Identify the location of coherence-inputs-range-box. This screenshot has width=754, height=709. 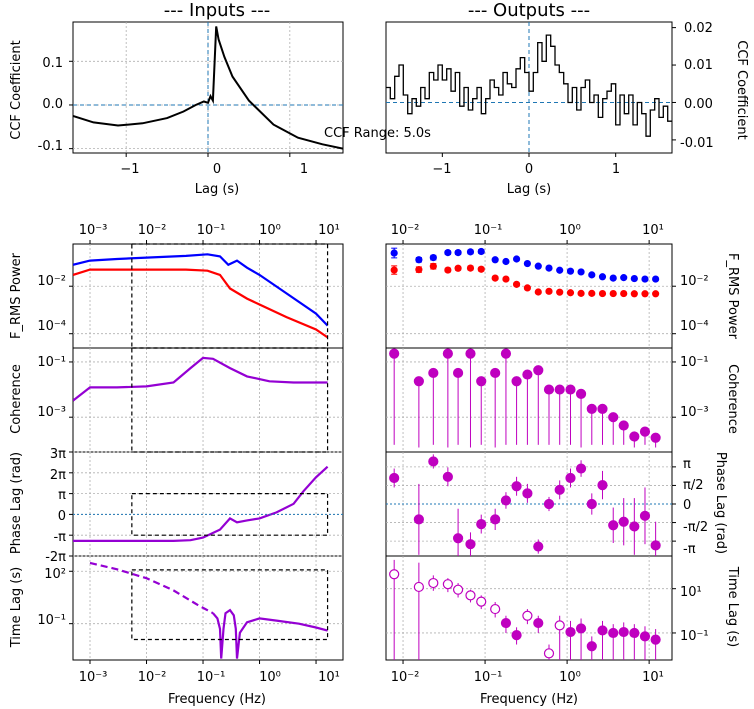
(230, 400).